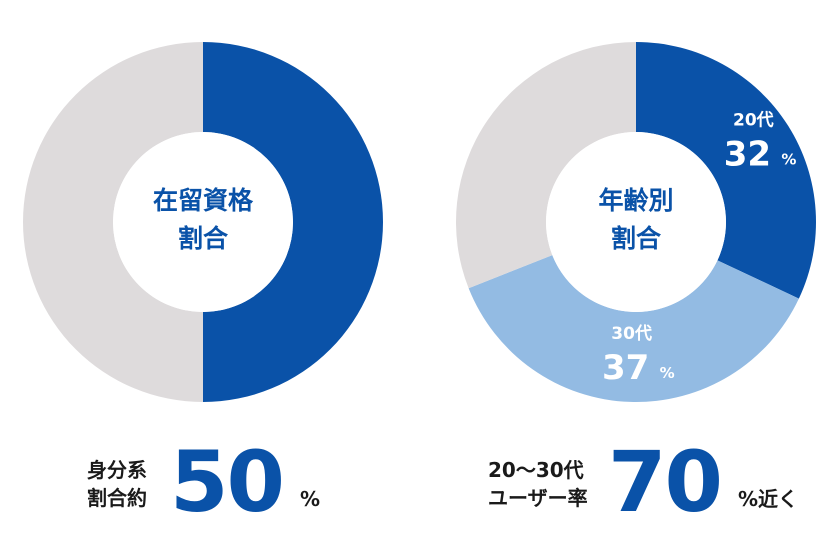 The width and height of the screenshot is (840, 560). I want to click on donut-1-slice-1-label: 30代, so click(631, 333).